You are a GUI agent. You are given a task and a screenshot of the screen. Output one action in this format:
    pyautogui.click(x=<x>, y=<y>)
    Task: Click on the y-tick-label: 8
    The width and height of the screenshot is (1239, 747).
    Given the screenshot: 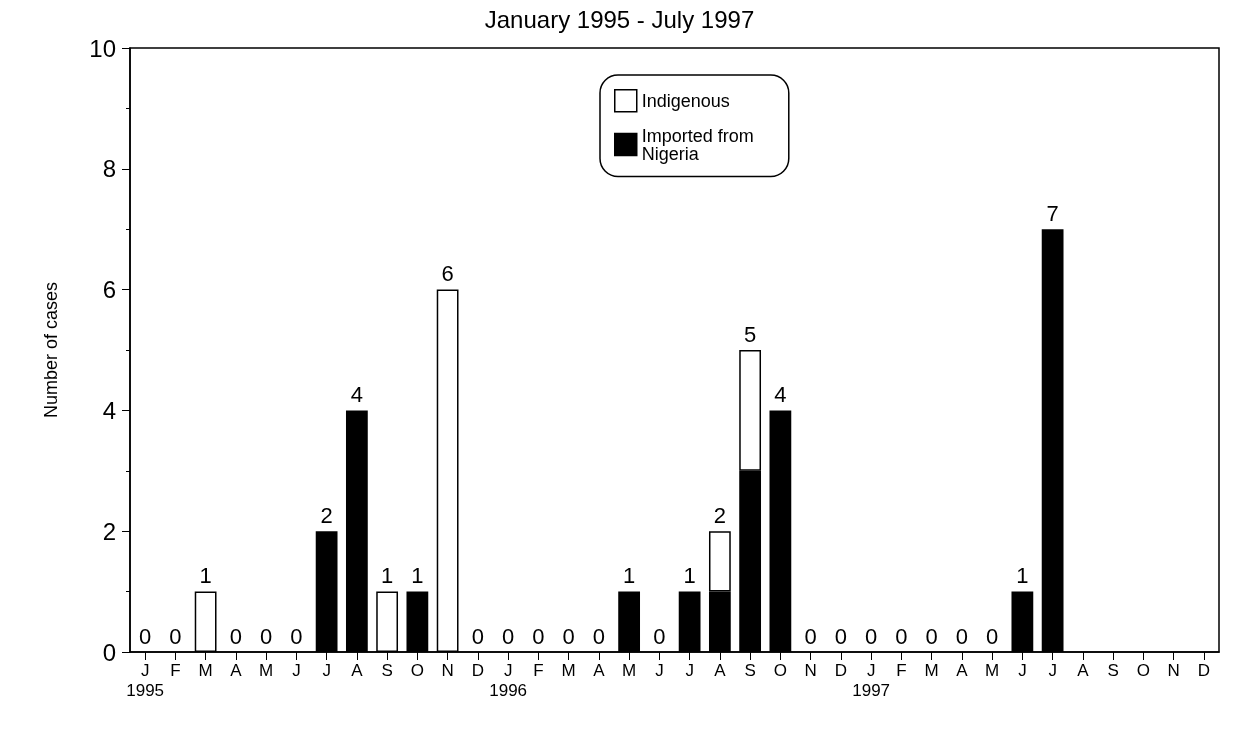 What is the action you would take?
    pyautogui.click(x=109, y=169)
    